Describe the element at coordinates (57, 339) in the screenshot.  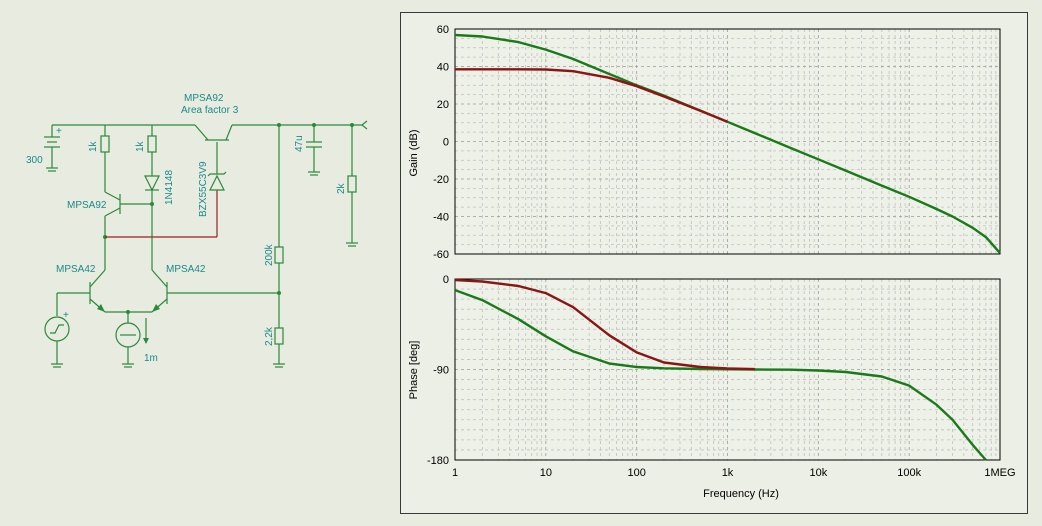
I see `signal-source: +` at that location.